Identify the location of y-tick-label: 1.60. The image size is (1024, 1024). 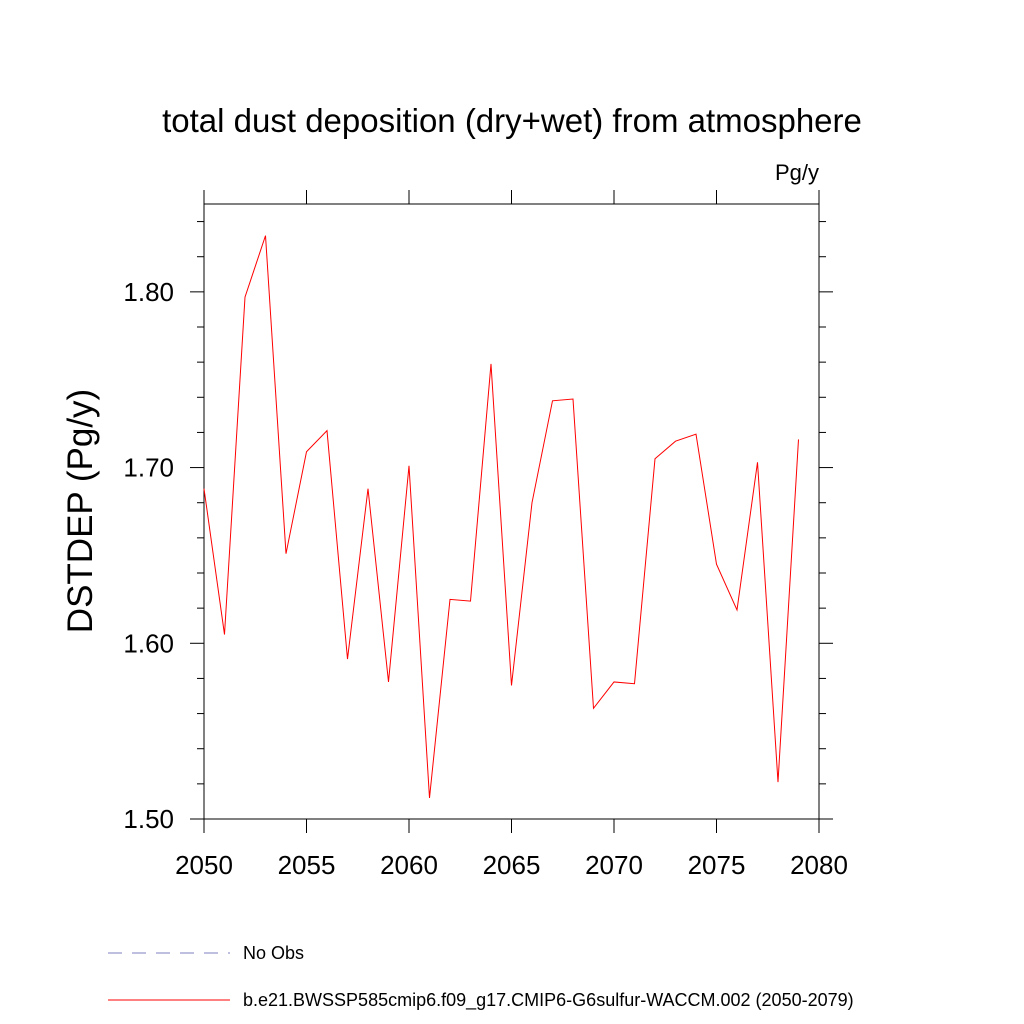
(148, 643).